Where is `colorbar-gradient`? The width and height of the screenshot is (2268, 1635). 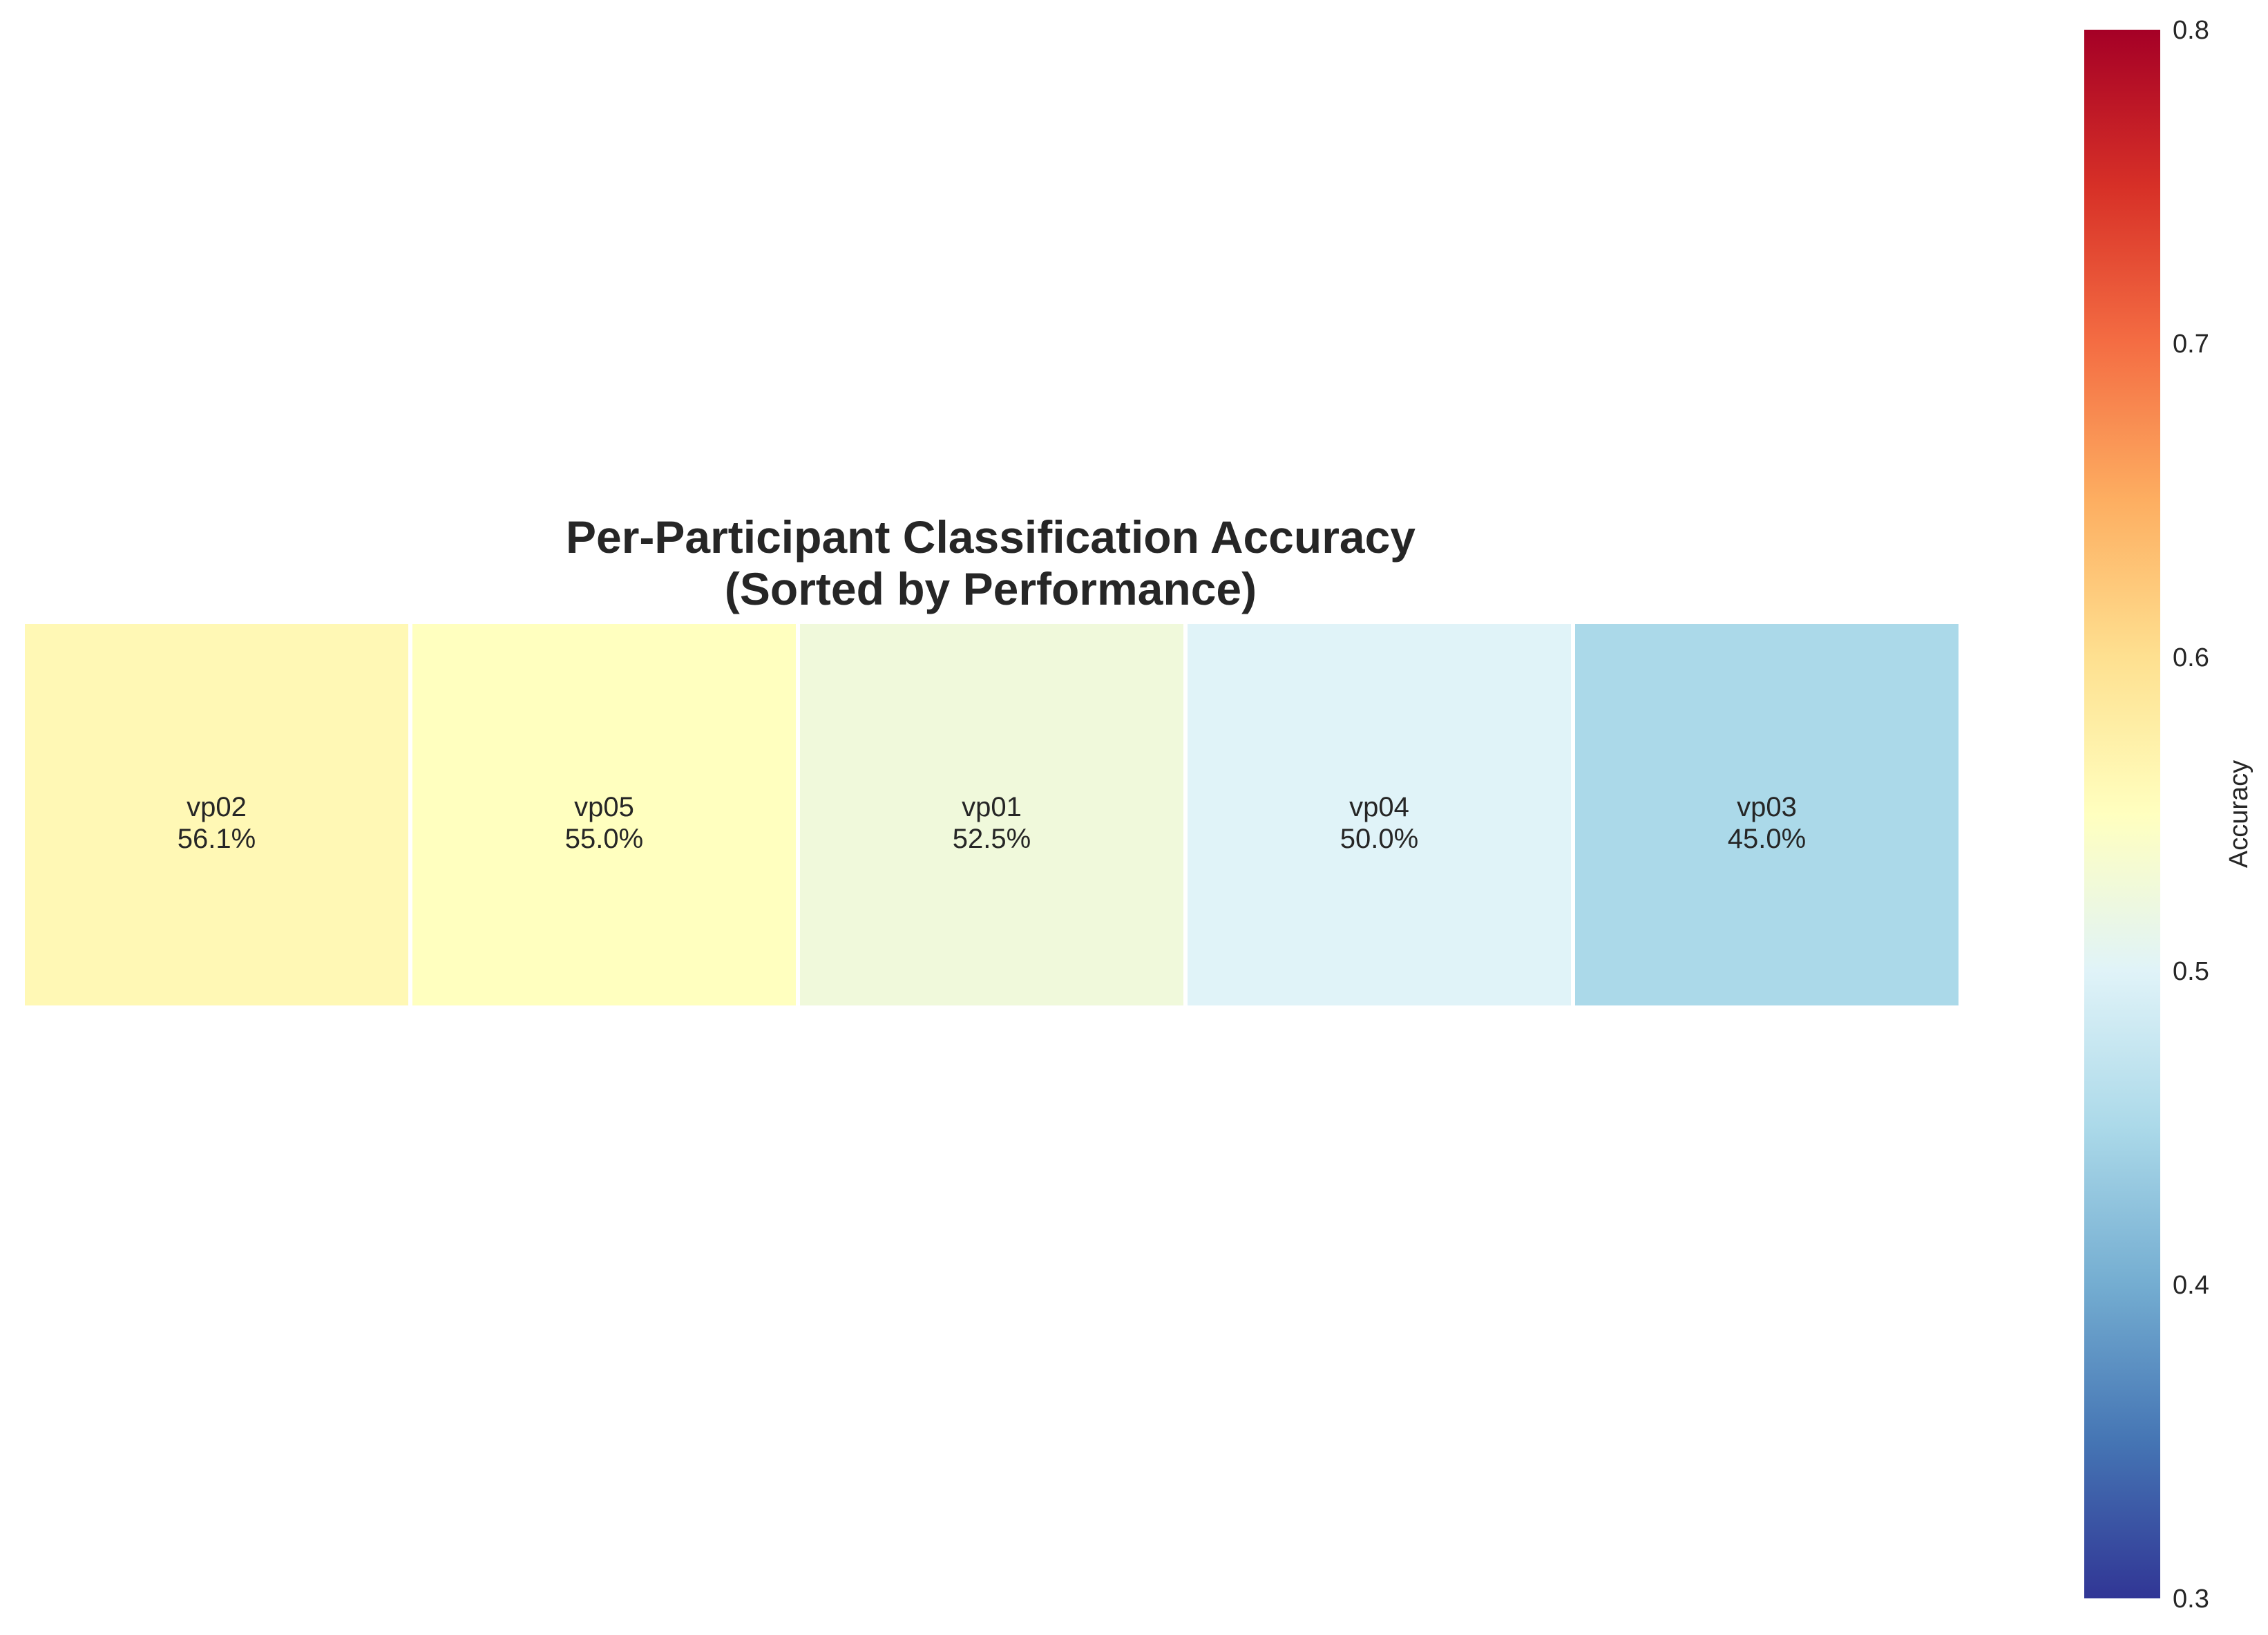 colorbar-gradient is located at coordinates (2122, 814).